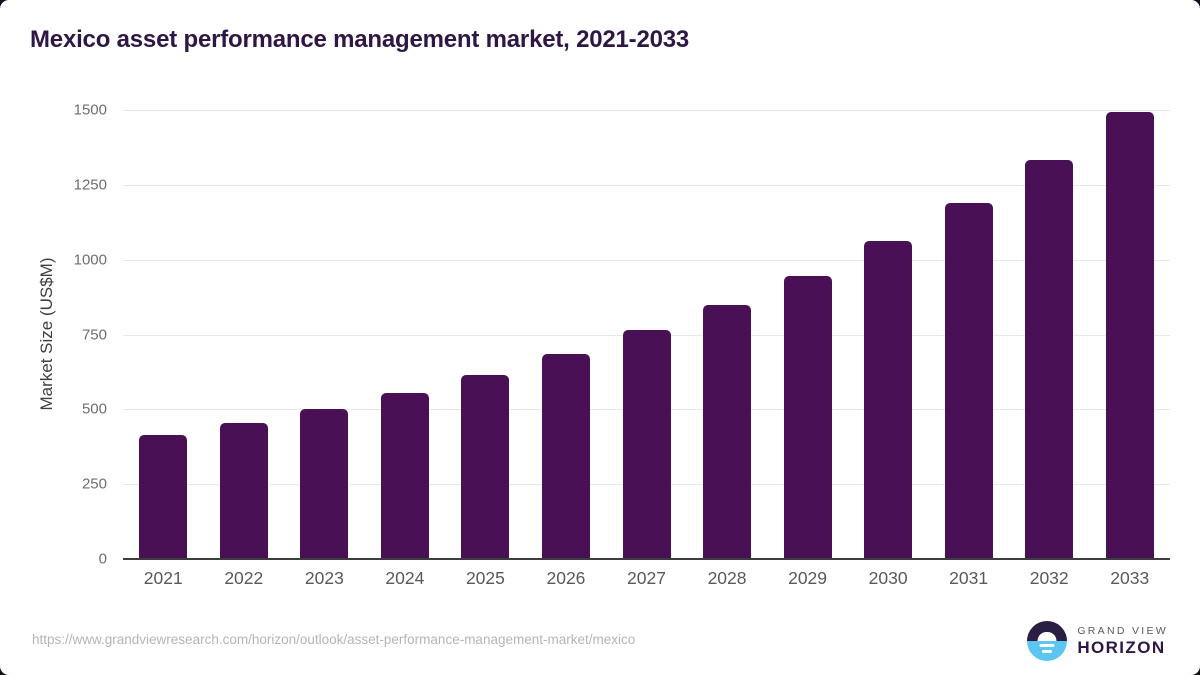 Image resolution: width=1200 pixels, height=675 pixels. Describe the element at coordinates (90, 260) in the screenshot. I see `y-tick-label-1000: 1000` at that location.